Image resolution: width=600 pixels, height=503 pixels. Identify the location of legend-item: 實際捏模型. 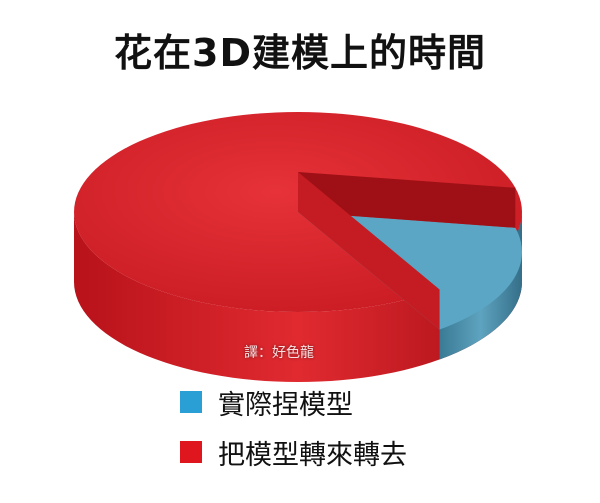
(293, 404).